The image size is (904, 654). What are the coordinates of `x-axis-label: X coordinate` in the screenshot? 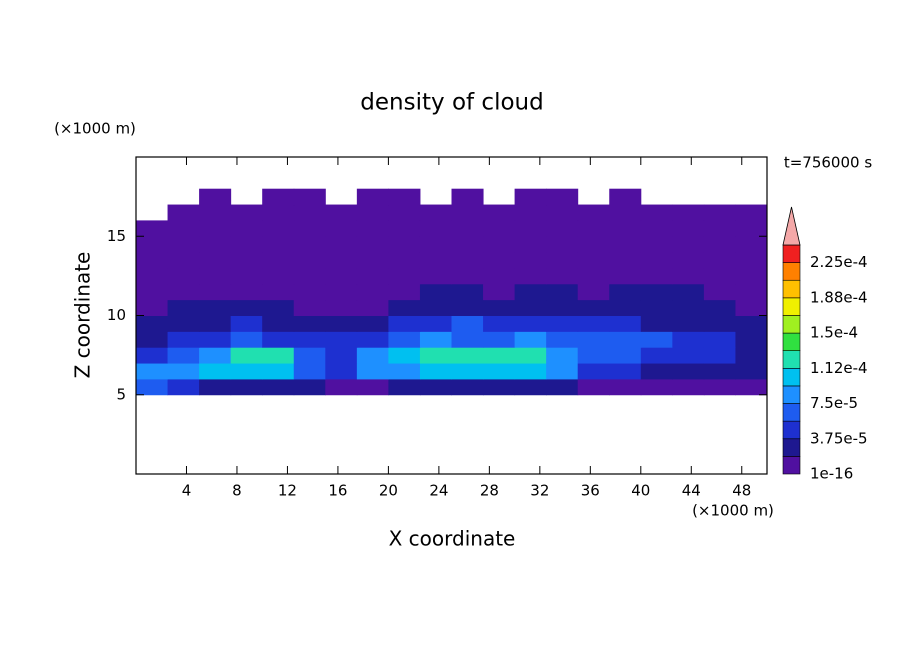 It's located at (452, 539).